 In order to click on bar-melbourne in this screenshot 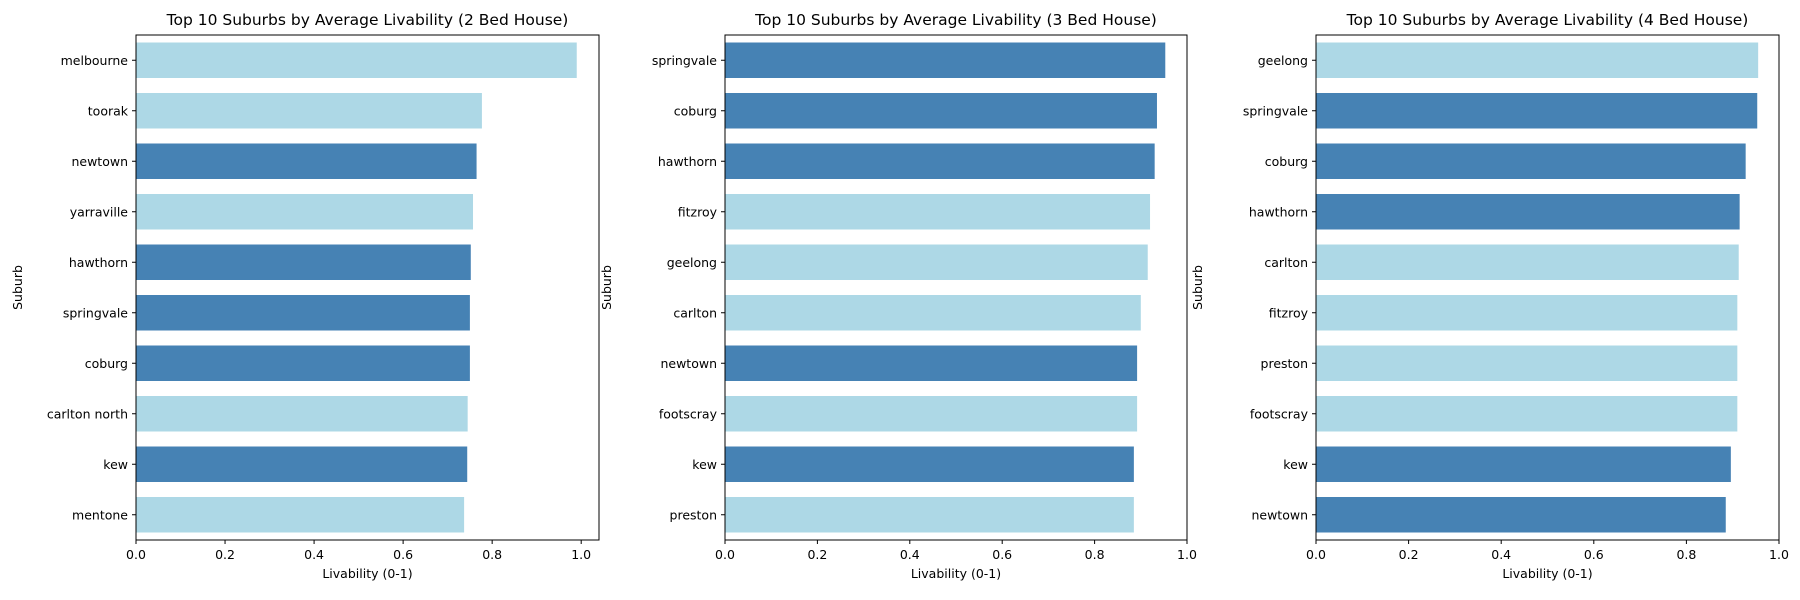, I will do `click(356, 60)`.